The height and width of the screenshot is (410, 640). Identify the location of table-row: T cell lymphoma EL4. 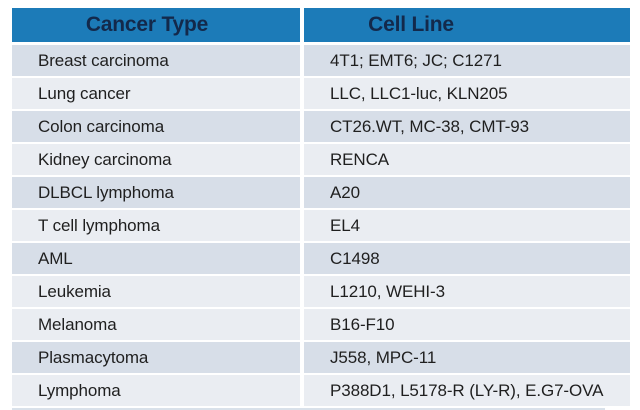
(321, 225).